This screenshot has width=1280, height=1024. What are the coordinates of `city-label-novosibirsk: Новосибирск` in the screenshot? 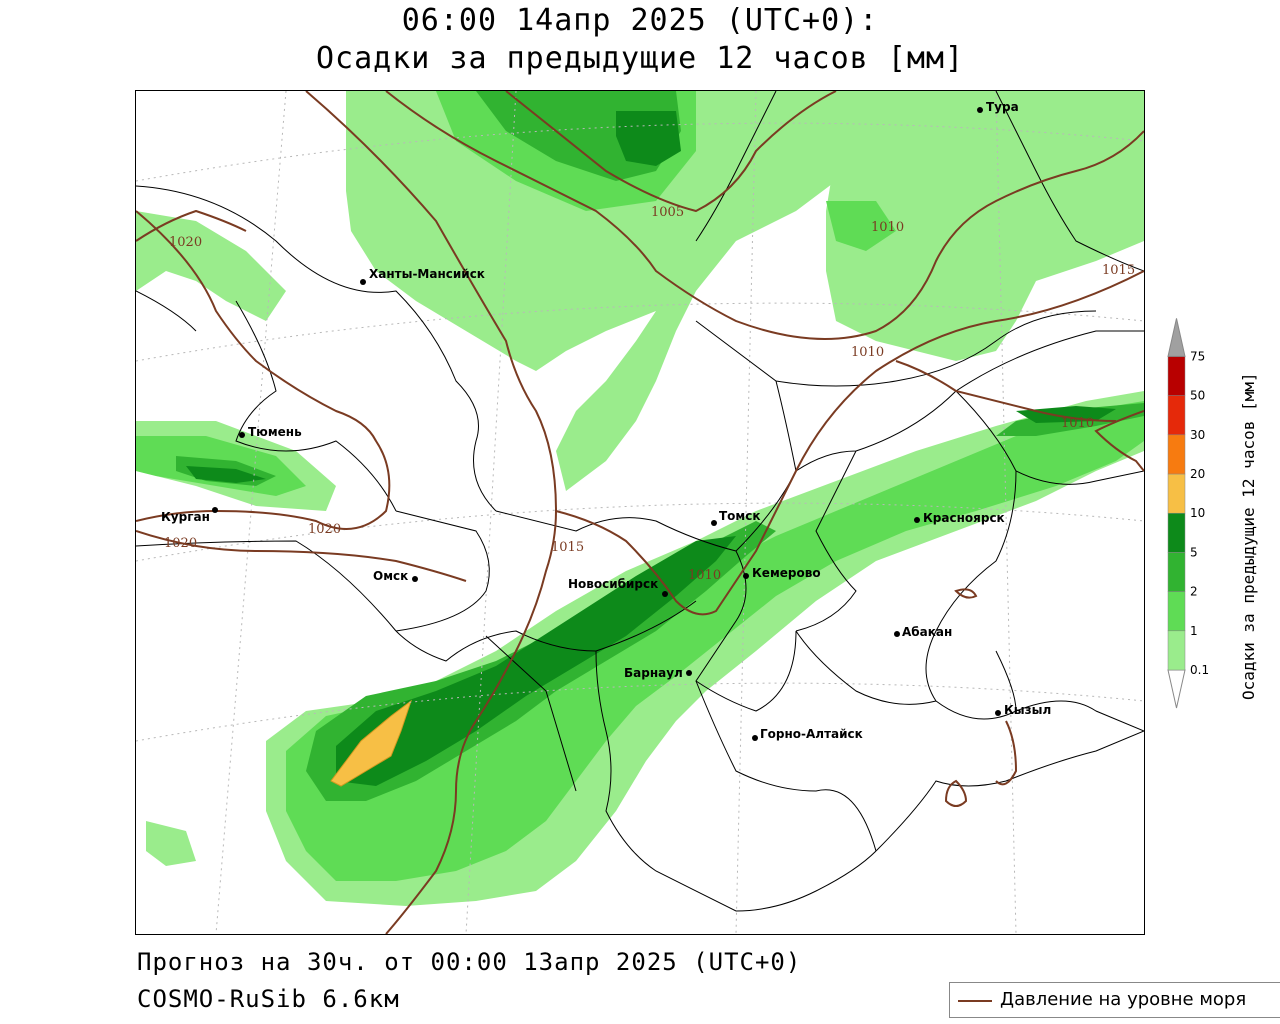 It's located at (613, 584).